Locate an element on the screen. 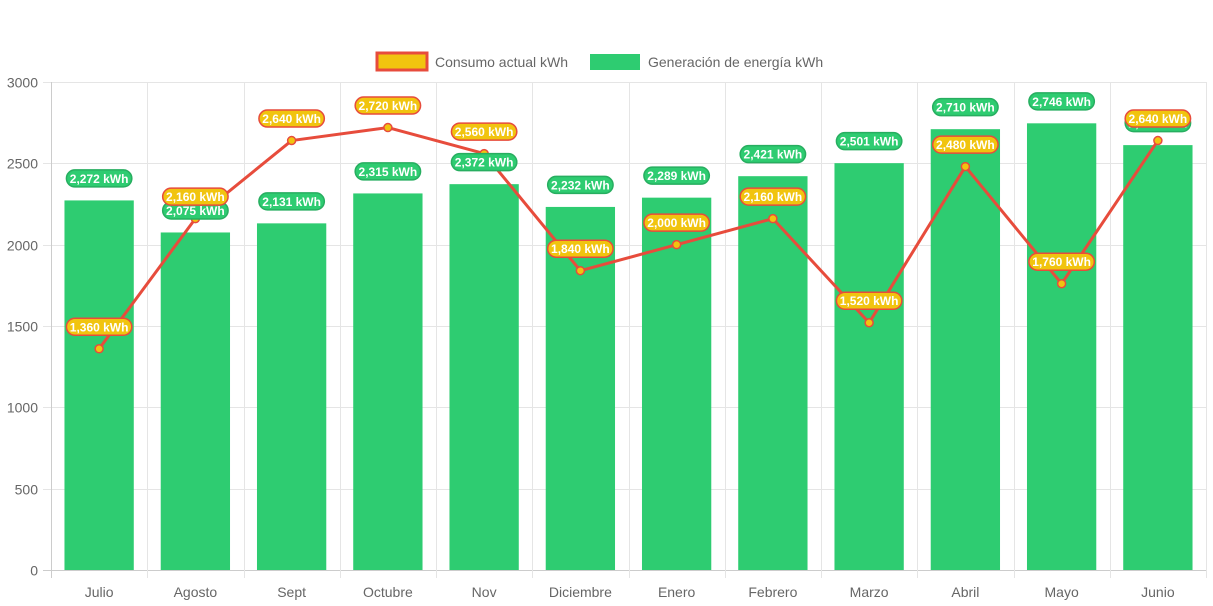 The width and height of the screenshot is (1213, 606). bar-data-label: 2,272 kWh is located at coordinates (99, 178).